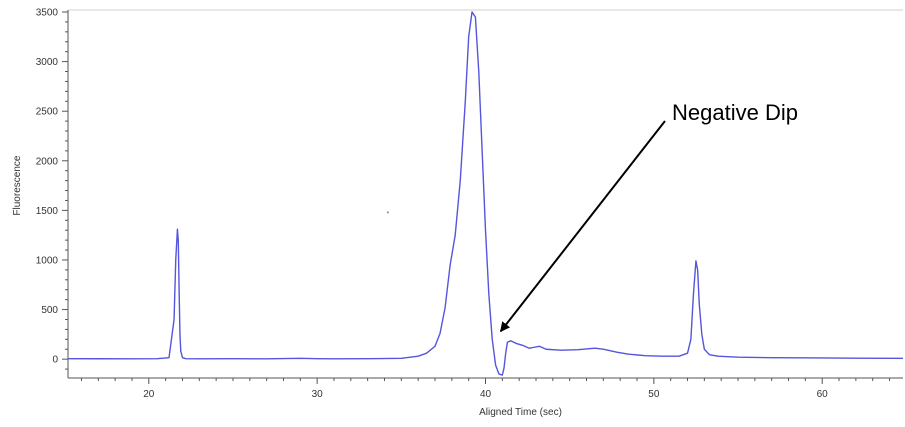 This screenshot has width=905, height=427. I want to click on y-tick-label: 1000, so click(47, 260).